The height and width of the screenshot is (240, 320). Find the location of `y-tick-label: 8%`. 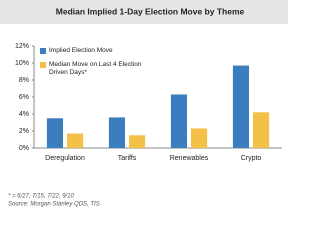

y-tick-label: 8% is located at coordinates (24, 80).